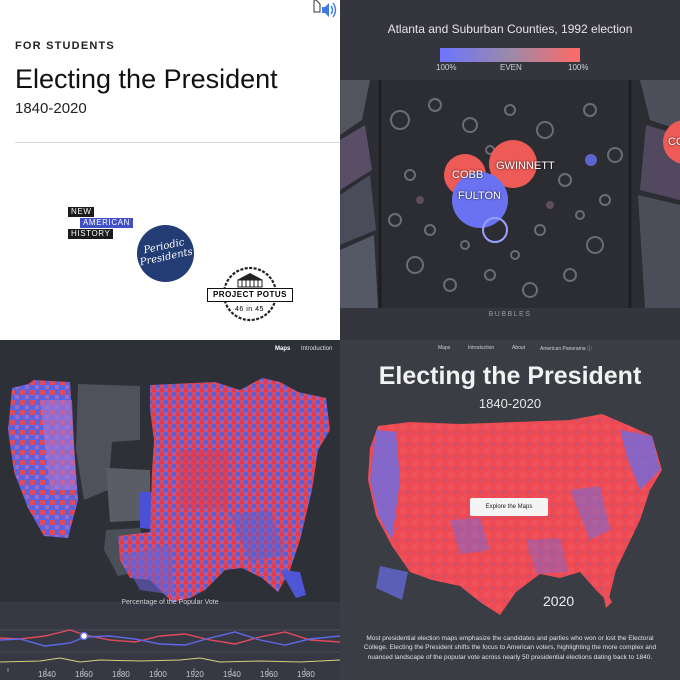 Image resolution: width=680 pixels, height=680 pixels. Describe the element at coordinates (91, 234) in the screenshot. I see `logo-word: HISTORY` at that location.